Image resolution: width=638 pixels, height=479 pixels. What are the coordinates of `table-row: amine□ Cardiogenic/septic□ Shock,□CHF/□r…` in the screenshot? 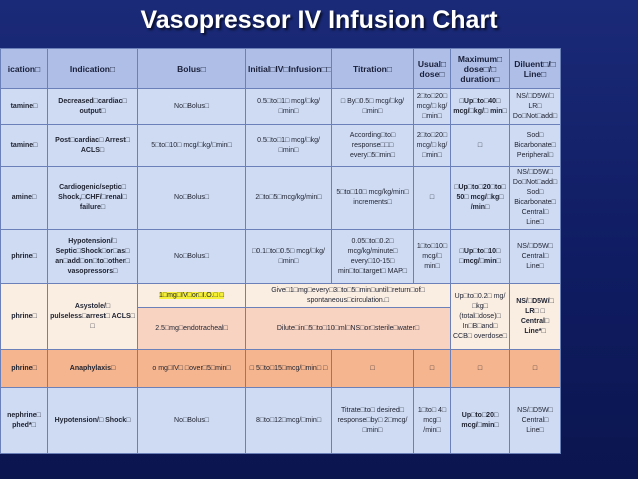 It's located at (280, 198).